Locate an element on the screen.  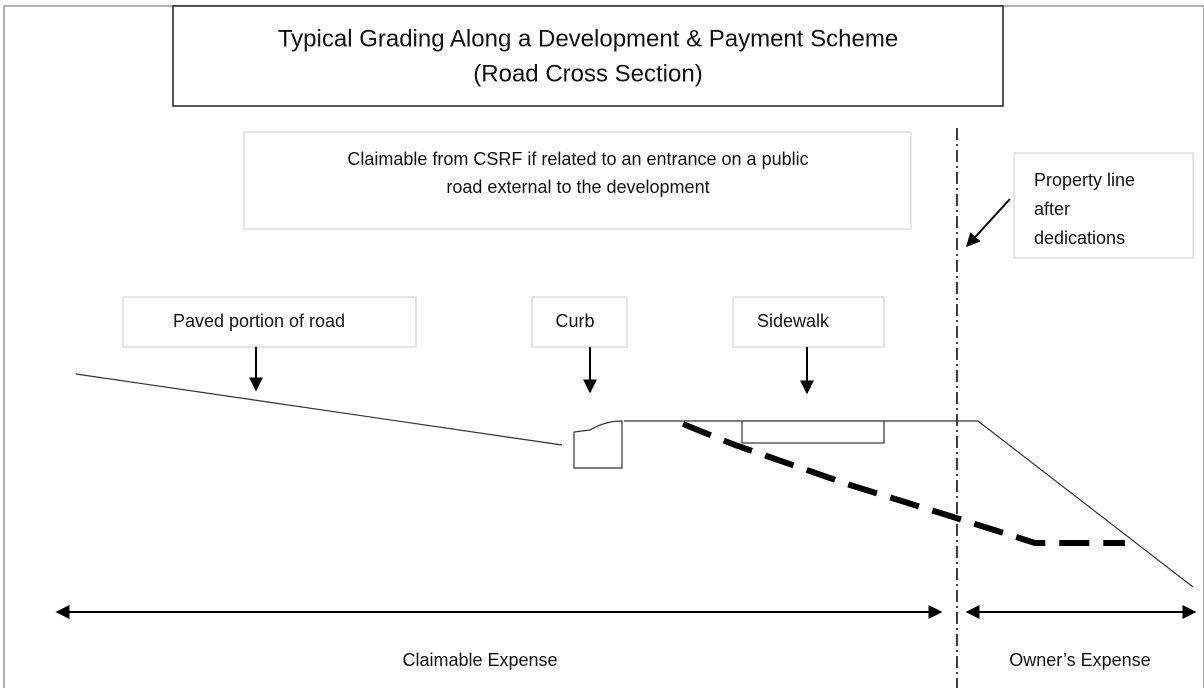
expense-label: Owner’s Expense is located at coordinates (1079, 660).